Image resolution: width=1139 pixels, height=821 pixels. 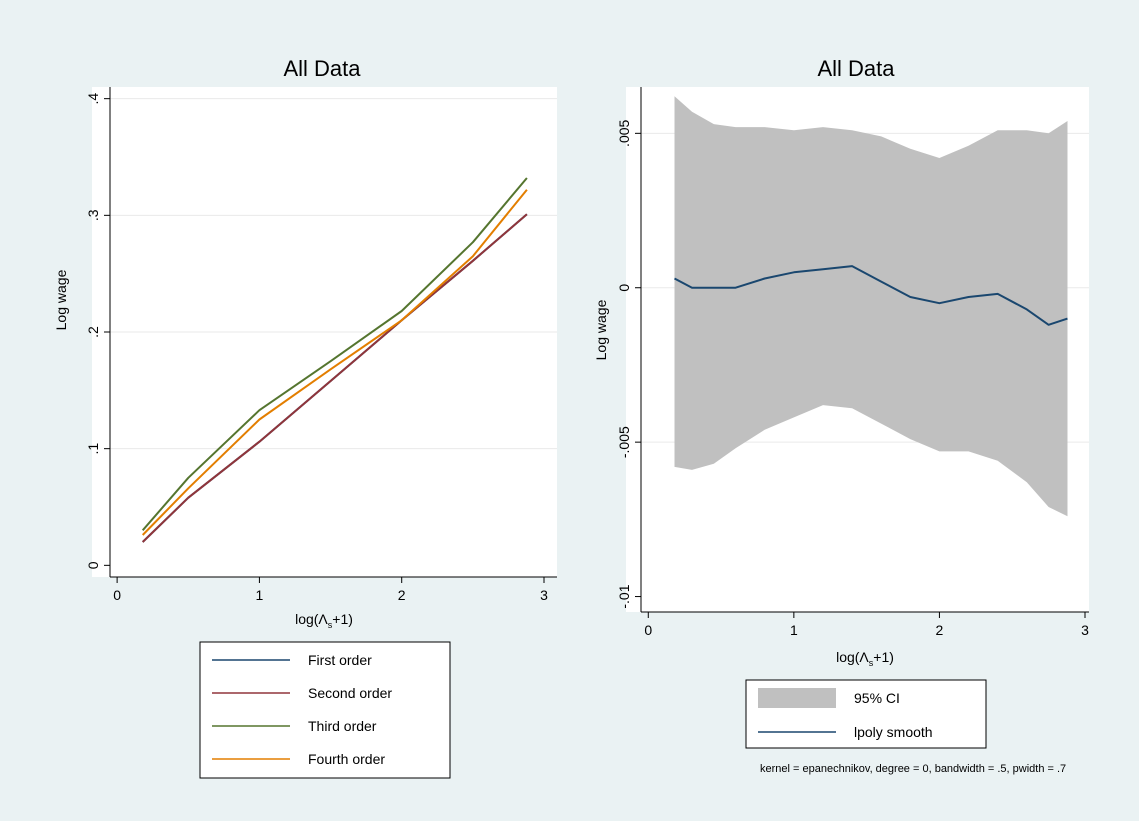 I want to click on right-chart-x-label-tail: +1), so click(x=883, y=657).